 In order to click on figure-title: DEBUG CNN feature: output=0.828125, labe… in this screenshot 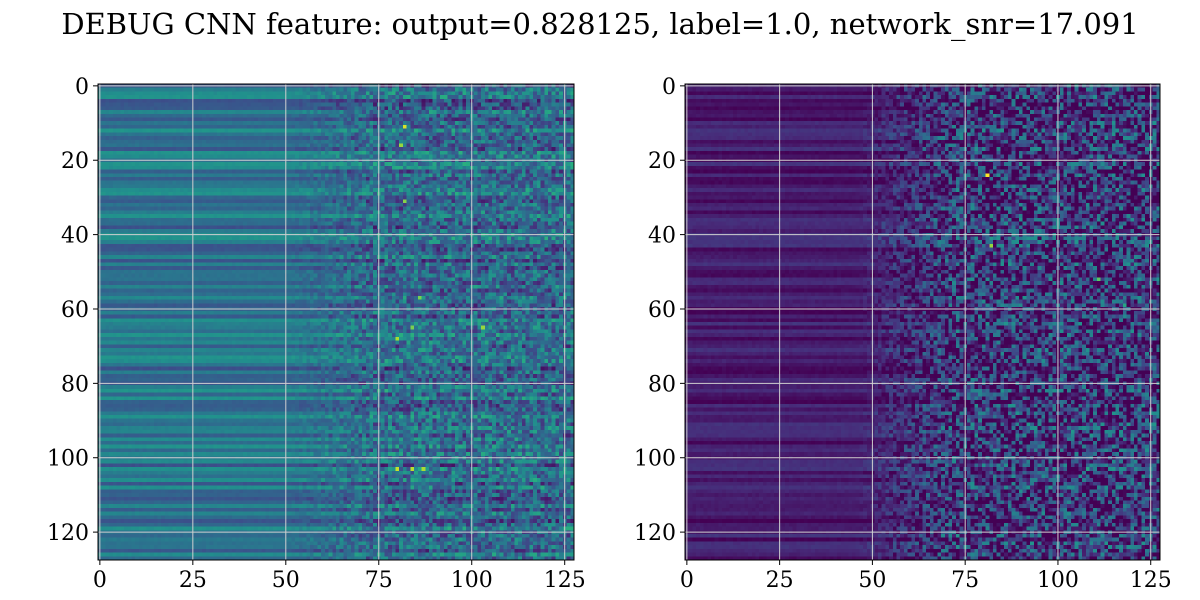, I will do `click(599, 24)`.